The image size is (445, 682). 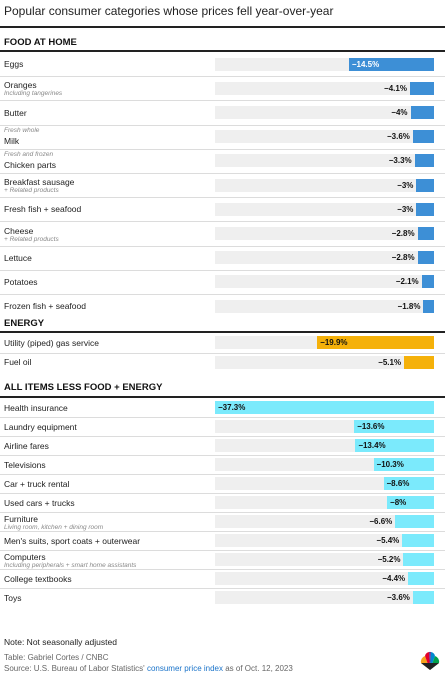 I want to click on row-label: College textbooks, so click(x=38, y=578).